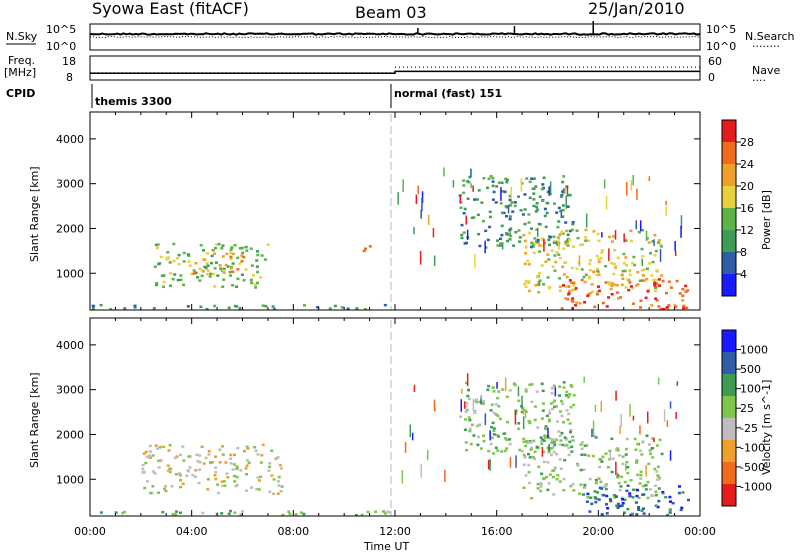 The width and height of the screenshot is (800, 554). Describe the element at coordinates (752, 447) in the screenshot. I see `colorbar-tick-label: -100` at that location.